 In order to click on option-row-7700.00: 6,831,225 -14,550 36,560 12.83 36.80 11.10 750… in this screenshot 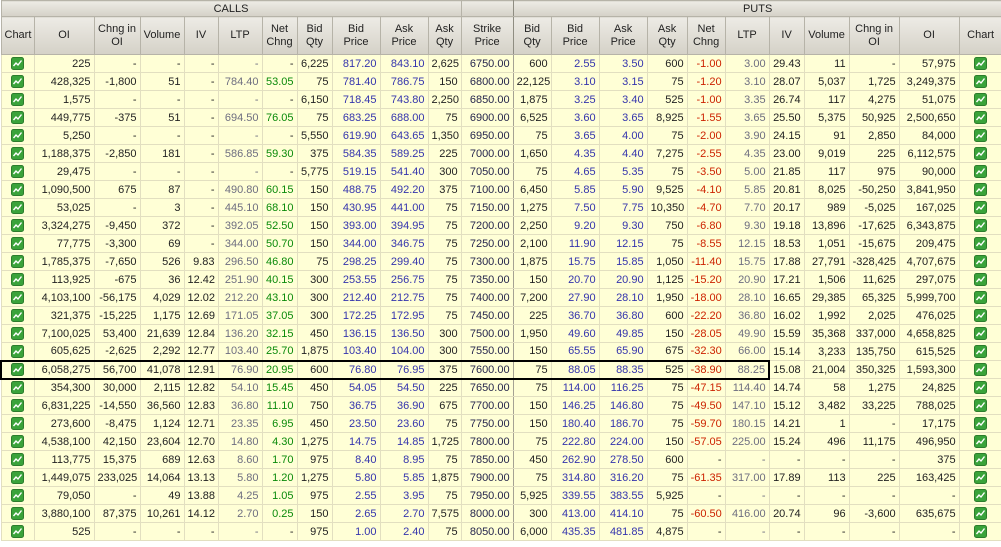, I will do `click(500, 405)`.